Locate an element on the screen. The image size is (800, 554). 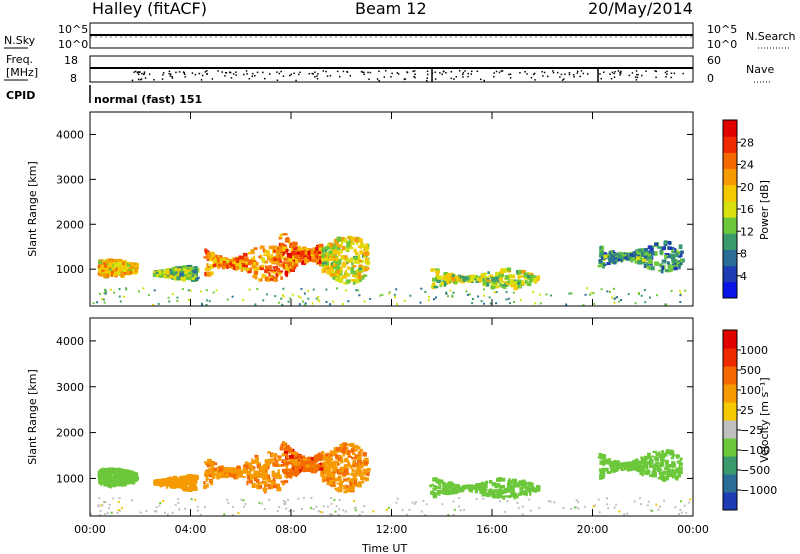
y-tick-label: 3000 is located at coordinates (70, 387).